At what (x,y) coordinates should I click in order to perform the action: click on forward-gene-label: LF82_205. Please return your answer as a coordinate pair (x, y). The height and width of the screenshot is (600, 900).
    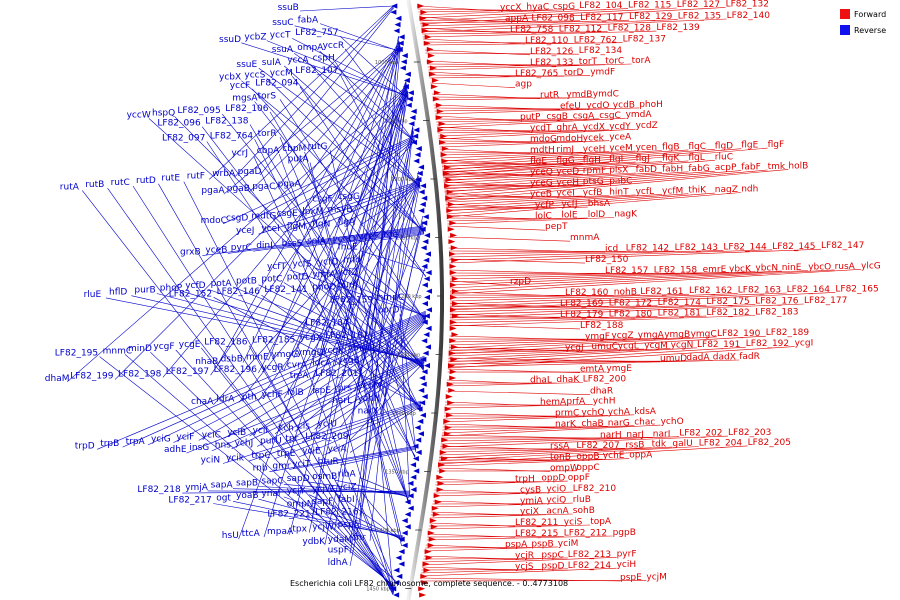
    Looking at the image, I should click on (769, 443).